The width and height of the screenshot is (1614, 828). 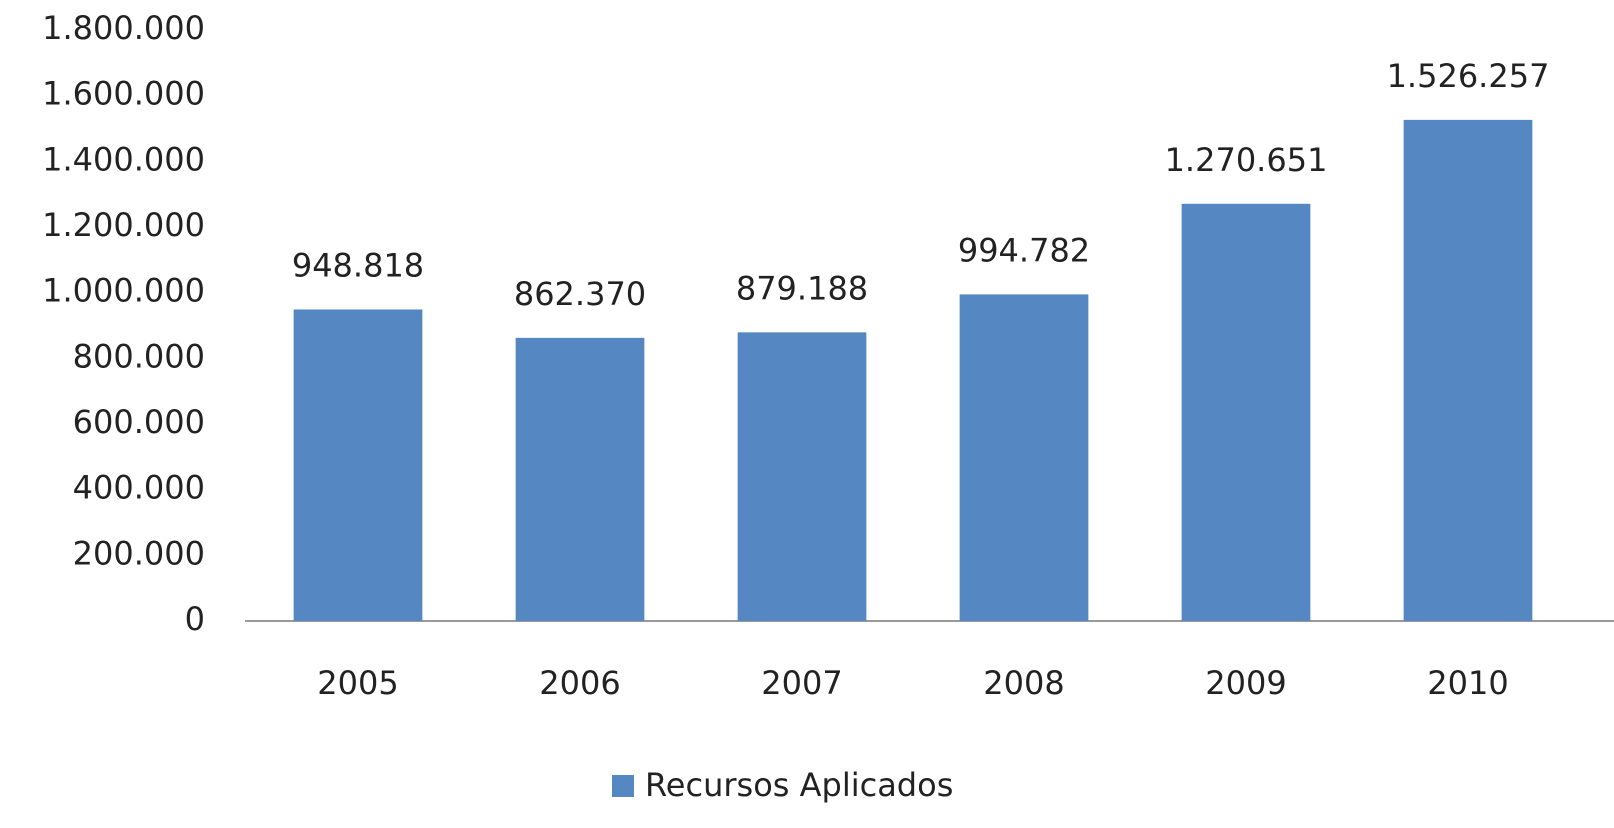 I want to click on data-label: 862.370, so click(x=580, y=294).